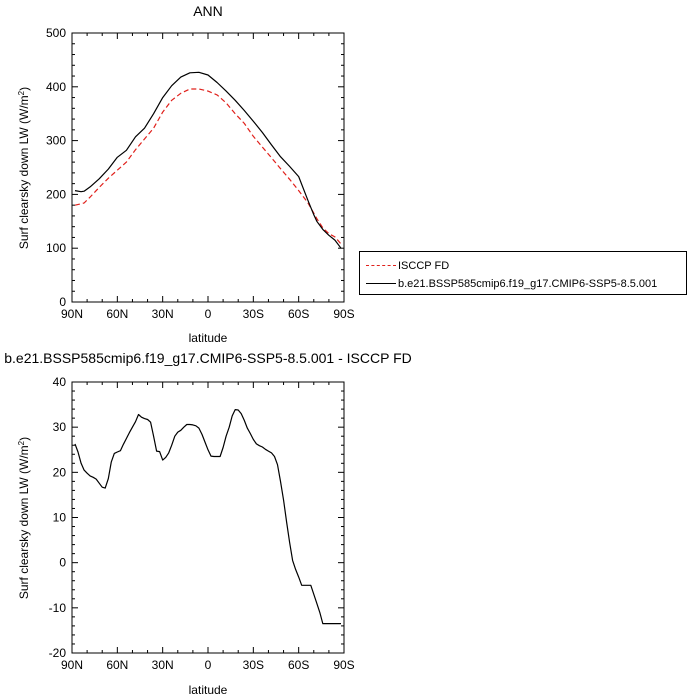 This screenshot has height=700, width=700. I want to click on top-x-tick-label: 30S, so click(253, 314).